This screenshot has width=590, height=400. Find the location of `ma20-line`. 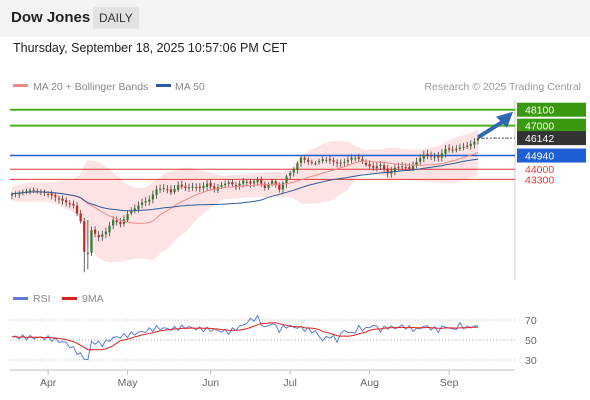

ma20-line is located at coordinates (245, 188).